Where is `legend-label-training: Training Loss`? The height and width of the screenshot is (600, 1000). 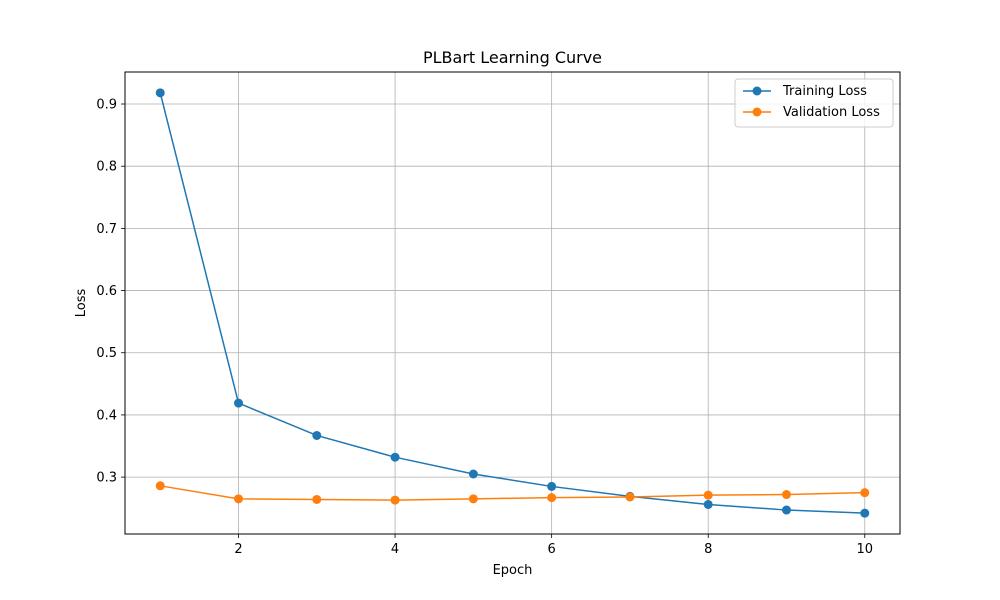 legend-label-training: Training Loss is located at coordinates (824, 91).